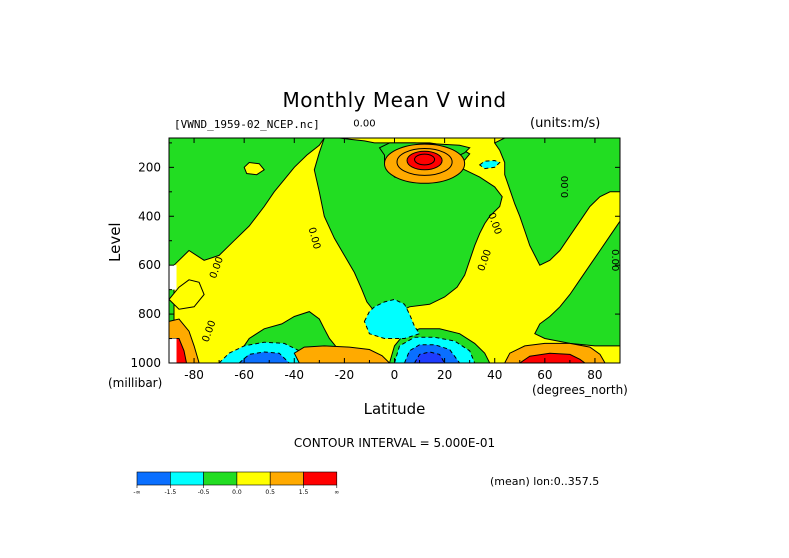 The height and width of the screenshot is (558, 789). I want to click on fill-neg-nh-lower, so click(577, 283).